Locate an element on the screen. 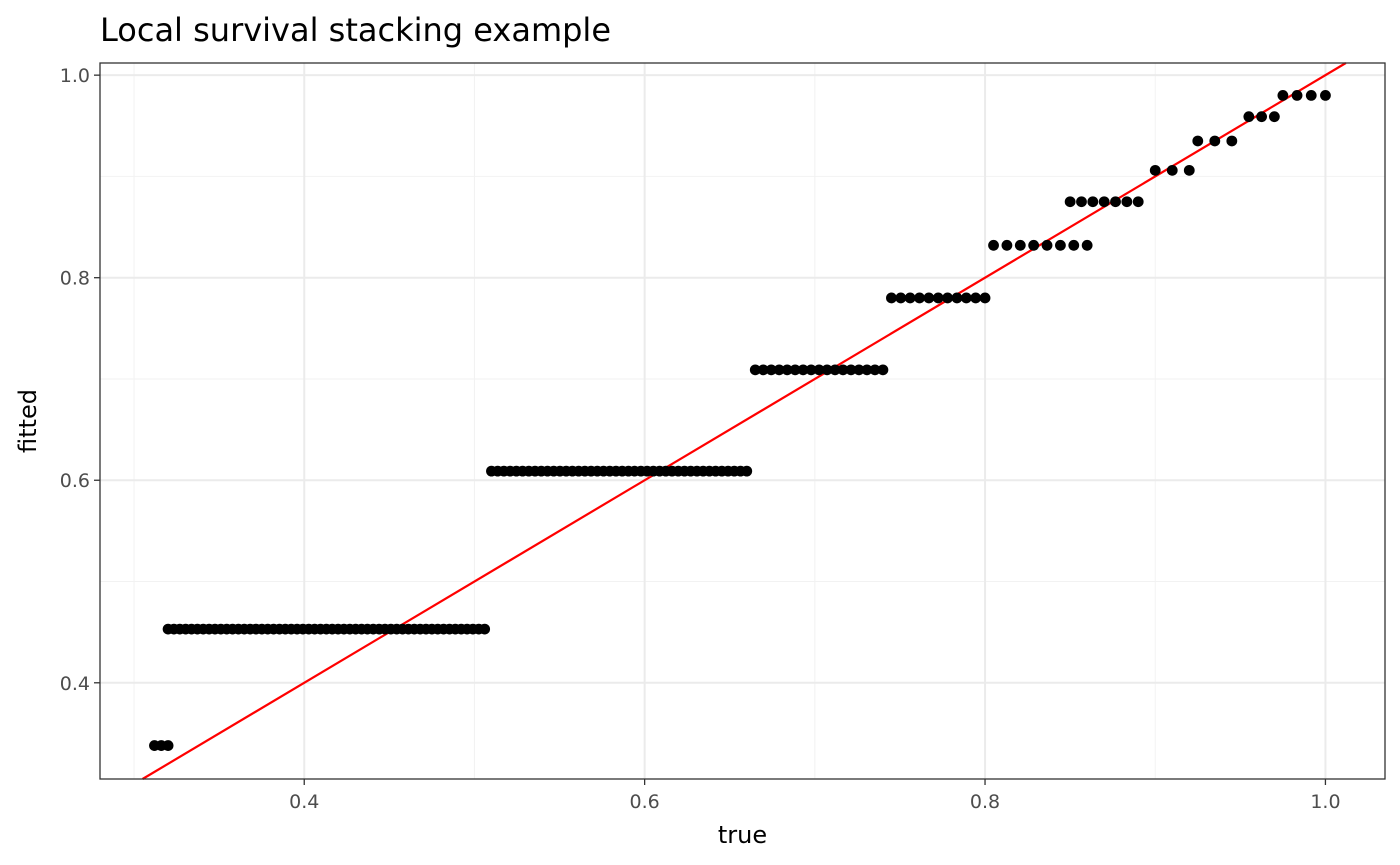  x-tick-label: 1.0 is located at coordinates (1325, 802).